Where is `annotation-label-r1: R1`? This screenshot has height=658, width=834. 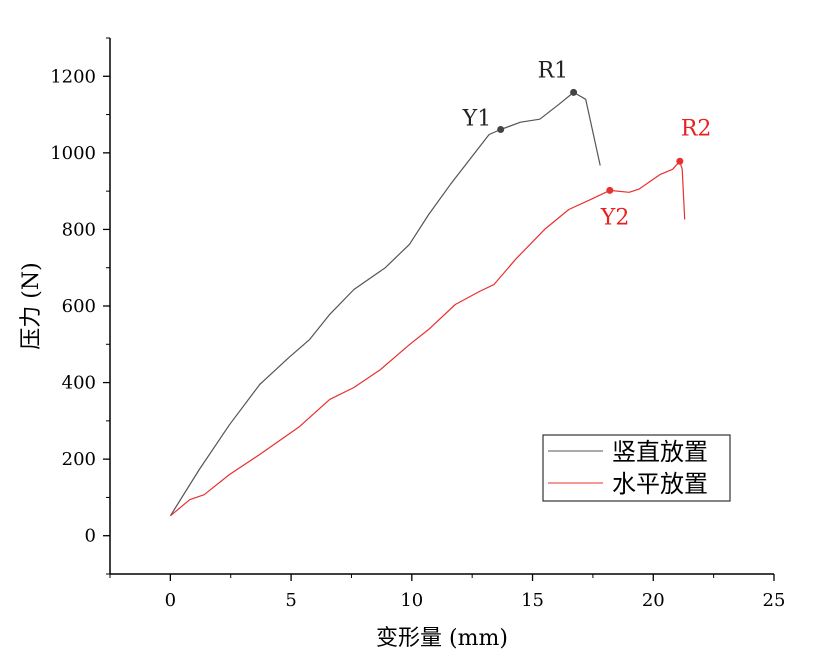 annotation-label-r1: R1 is located at coordinates (553, 70).